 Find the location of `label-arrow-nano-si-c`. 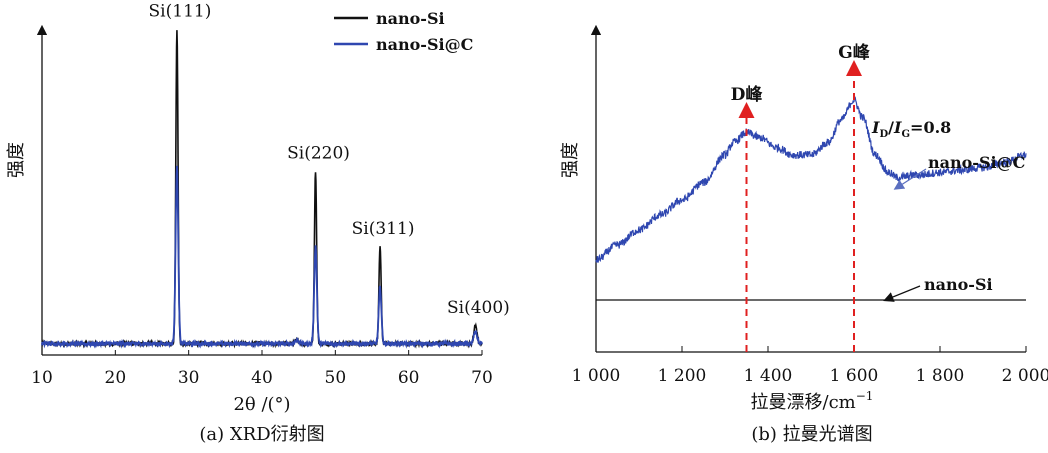

label-arrow-nano-si-c is located at coordinates (910, 179).